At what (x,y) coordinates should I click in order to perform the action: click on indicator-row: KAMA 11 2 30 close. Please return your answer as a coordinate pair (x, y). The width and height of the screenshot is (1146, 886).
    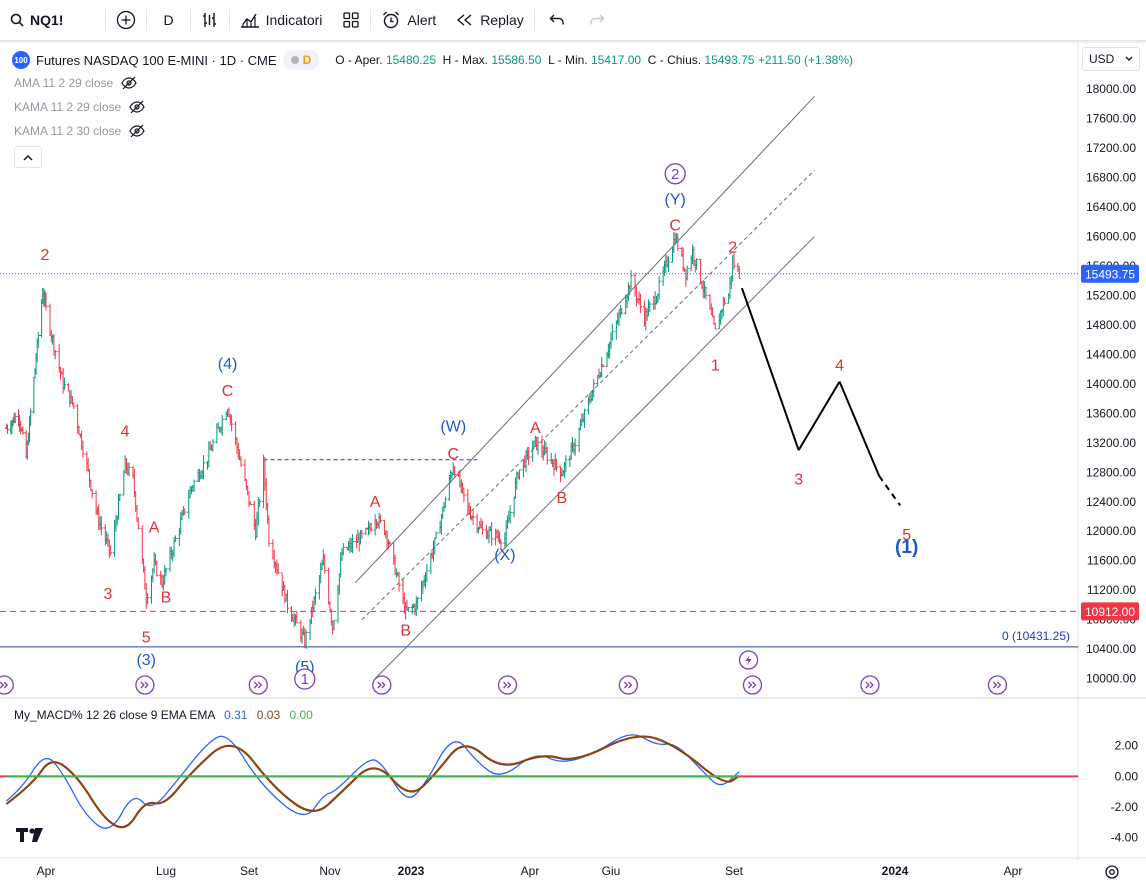
    Looking at the image, I should click on (79, 131).